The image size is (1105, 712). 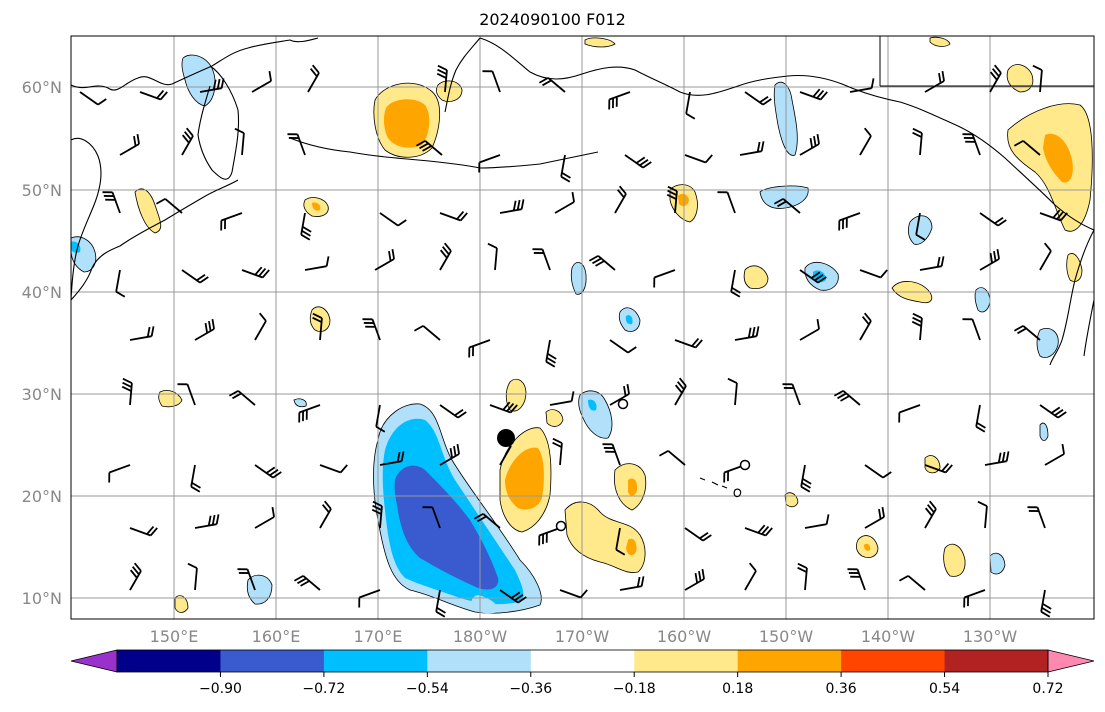 I want to click on contour-light-yellow-s, so click(x=791, y=500).